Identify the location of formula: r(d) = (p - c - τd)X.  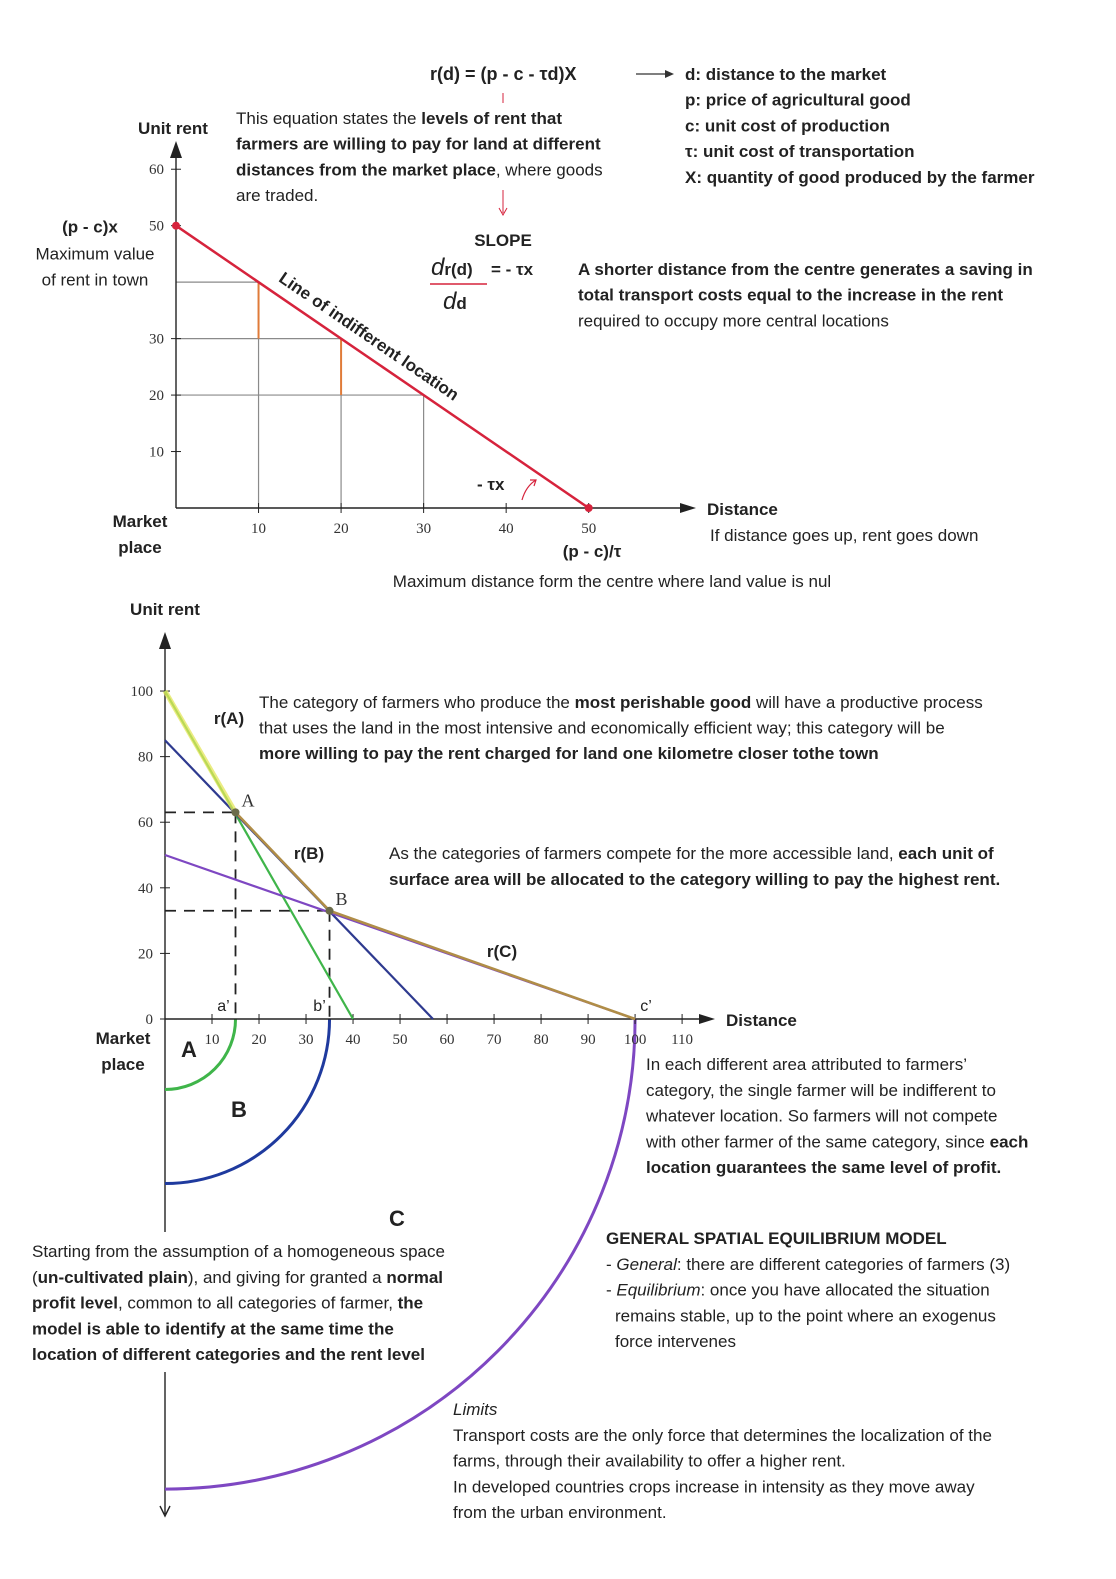
(503, 74).